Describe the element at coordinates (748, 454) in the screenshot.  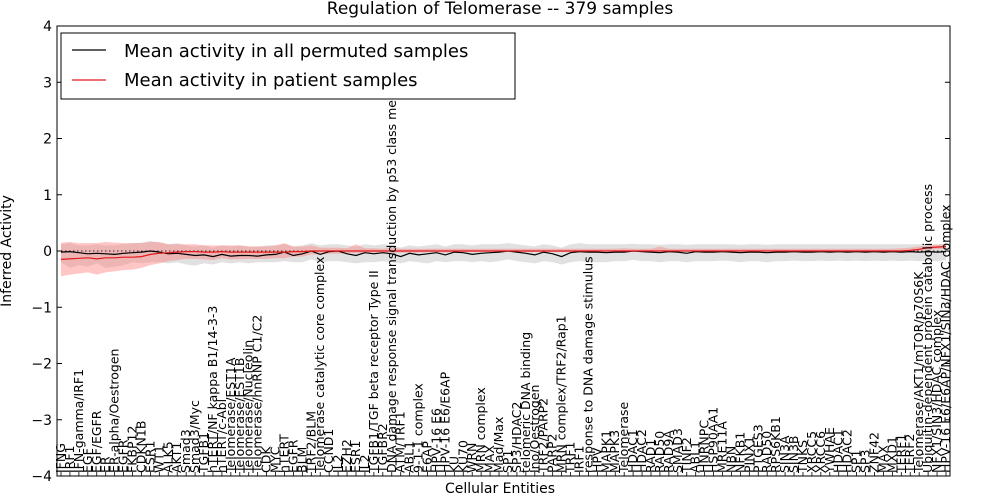
I see `entity-label: PINX1` at that location.